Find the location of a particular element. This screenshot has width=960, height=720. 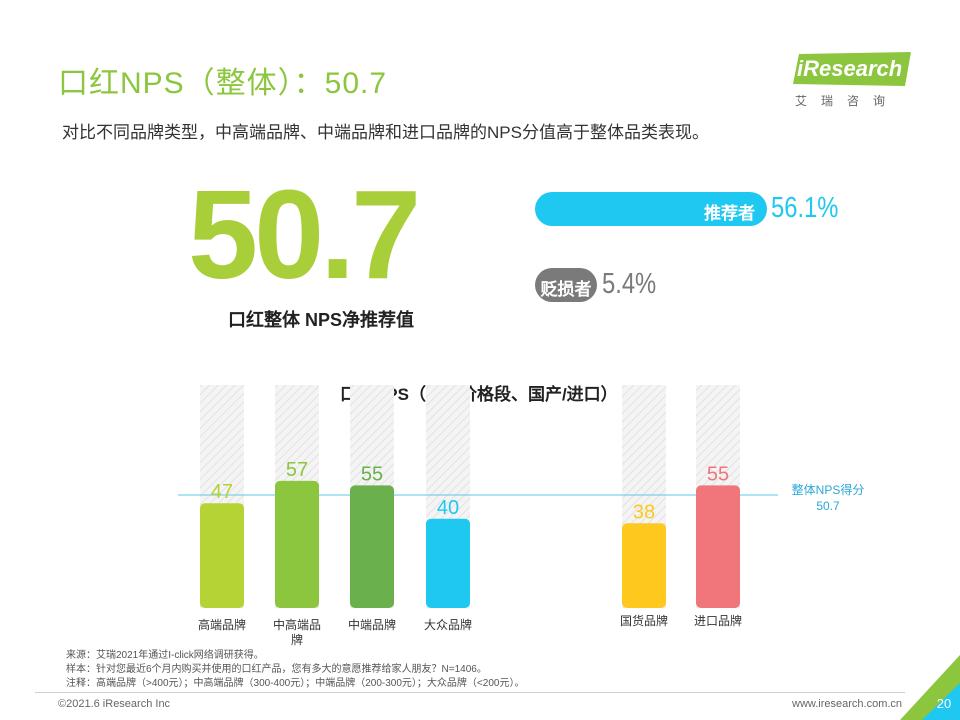

bar-value-label-4: 38 is located at coordinates (644, 512).